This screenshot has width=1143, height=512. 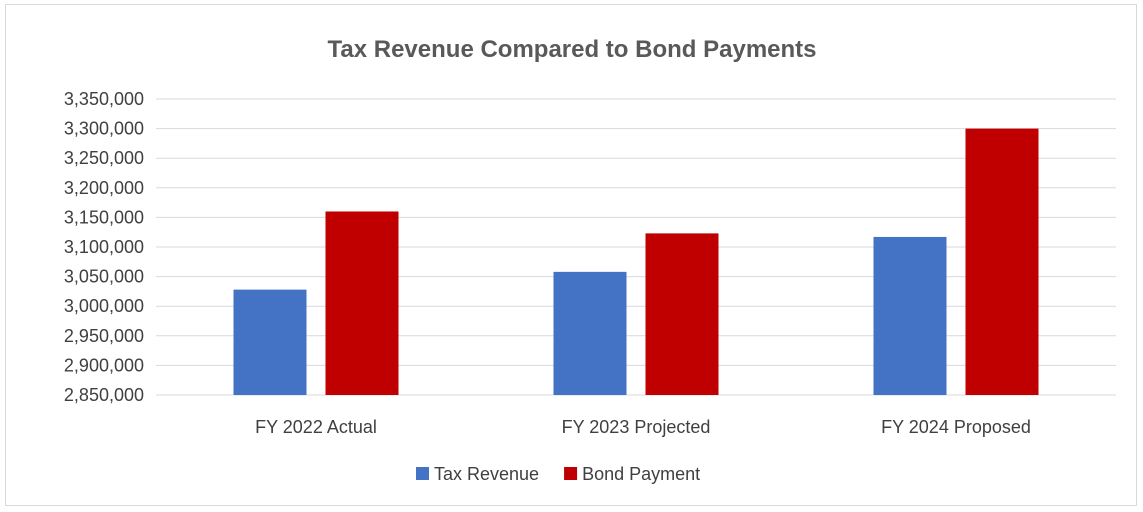 What do you see at coordinates (104, 306) in the screenshot?
I see `y-tick-label: 3,000,000` at bounding box center [104, 306].